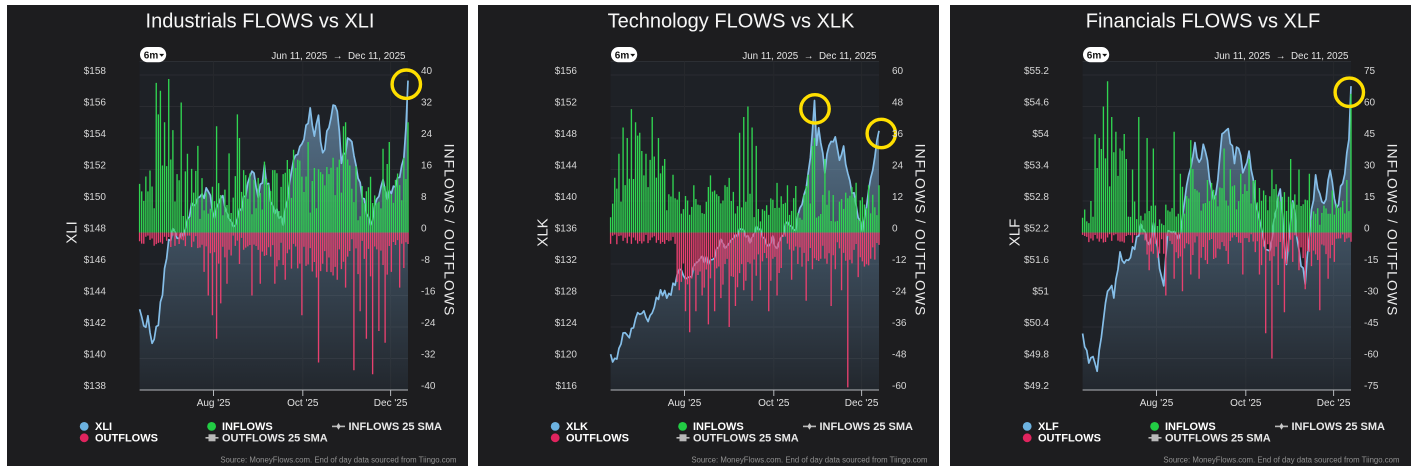  I want to click on svg-text: $144, so click(566, 165).